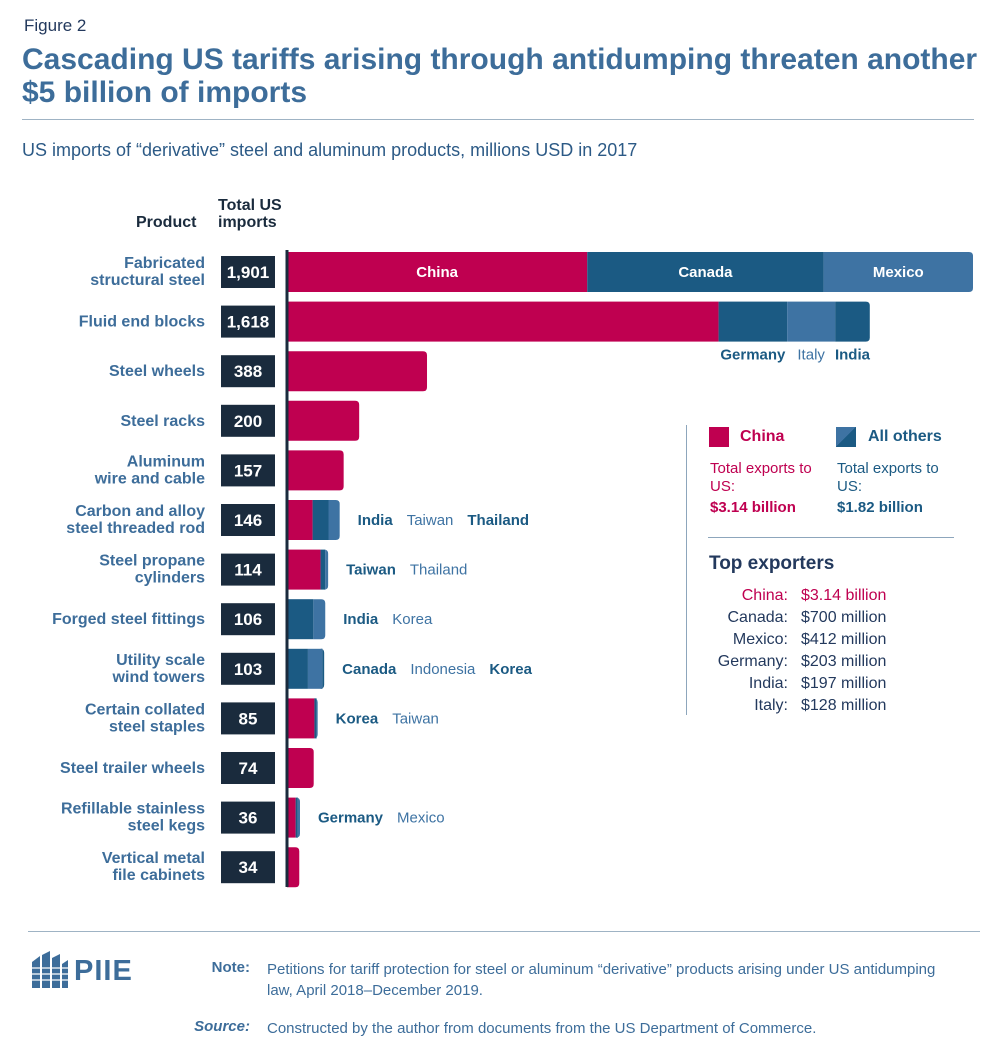 Image resolution: width=1000 pixels, height=1063 pixels. Describe the element at coordinates (222, 1026) in the screenshot. I see `source-key: Source:` at that location.